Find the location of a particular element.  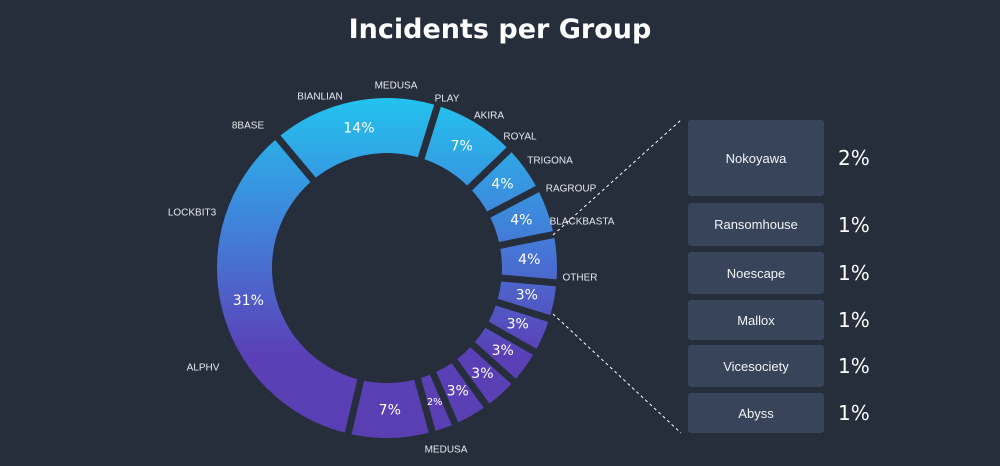

legend-value-nokoyawa: 2% is located at coordinates (854, 158).